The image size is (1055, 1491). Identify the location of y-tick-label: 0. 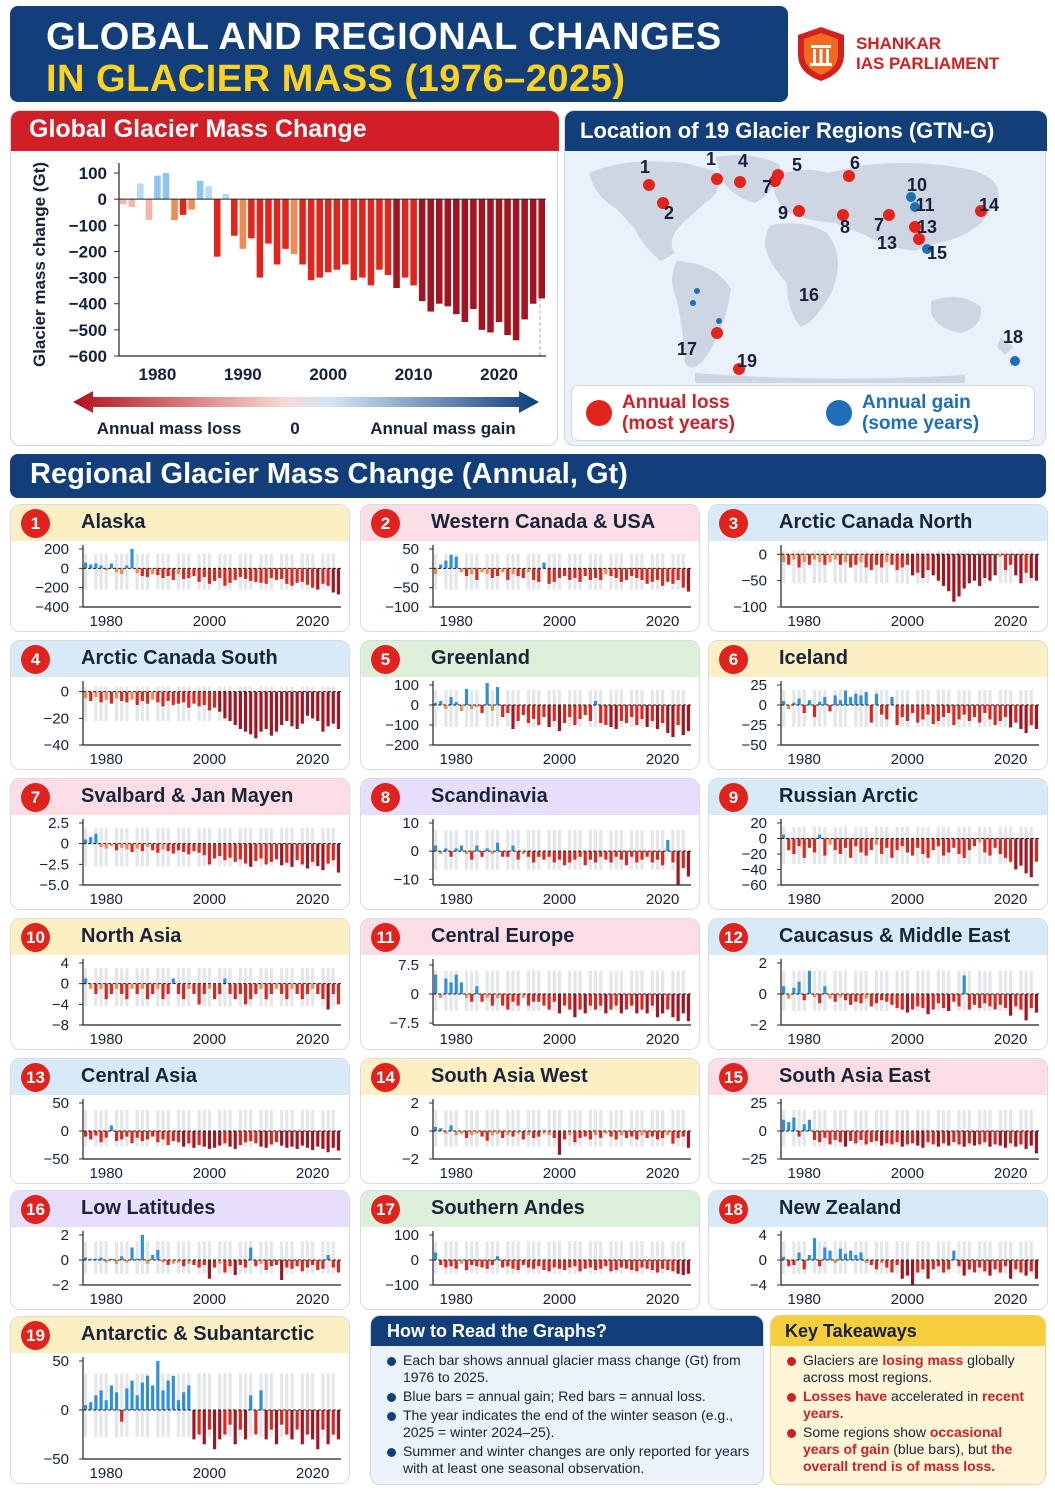
(102, 199).